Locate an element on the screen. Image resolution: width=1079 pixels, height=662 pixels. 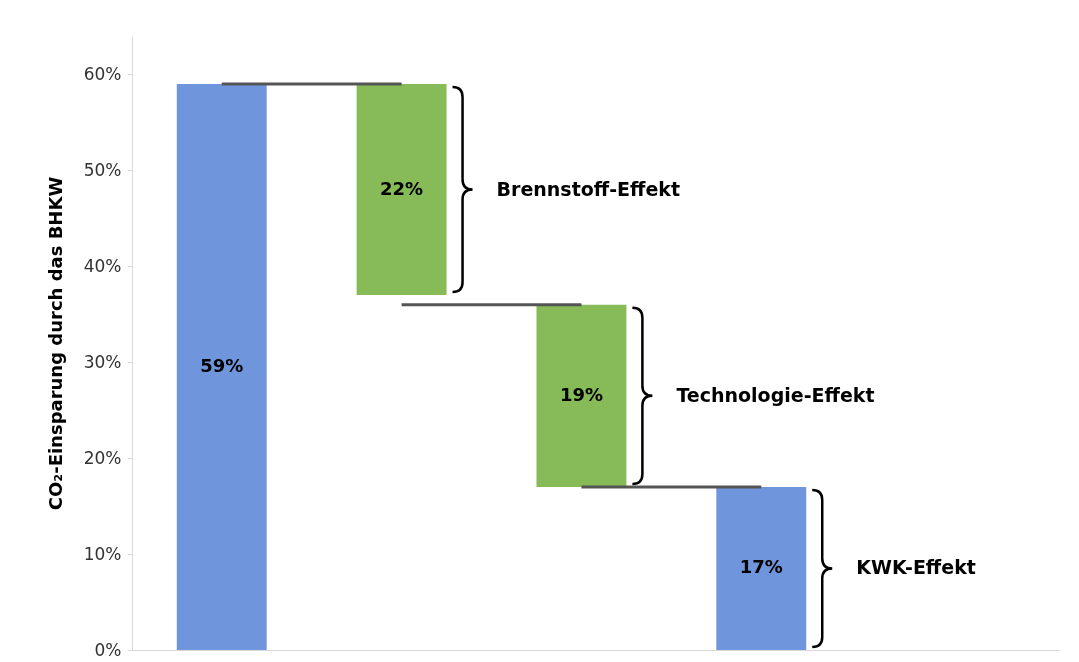
annotation: Technologie-Effekt is located at coordinates (775, 394).